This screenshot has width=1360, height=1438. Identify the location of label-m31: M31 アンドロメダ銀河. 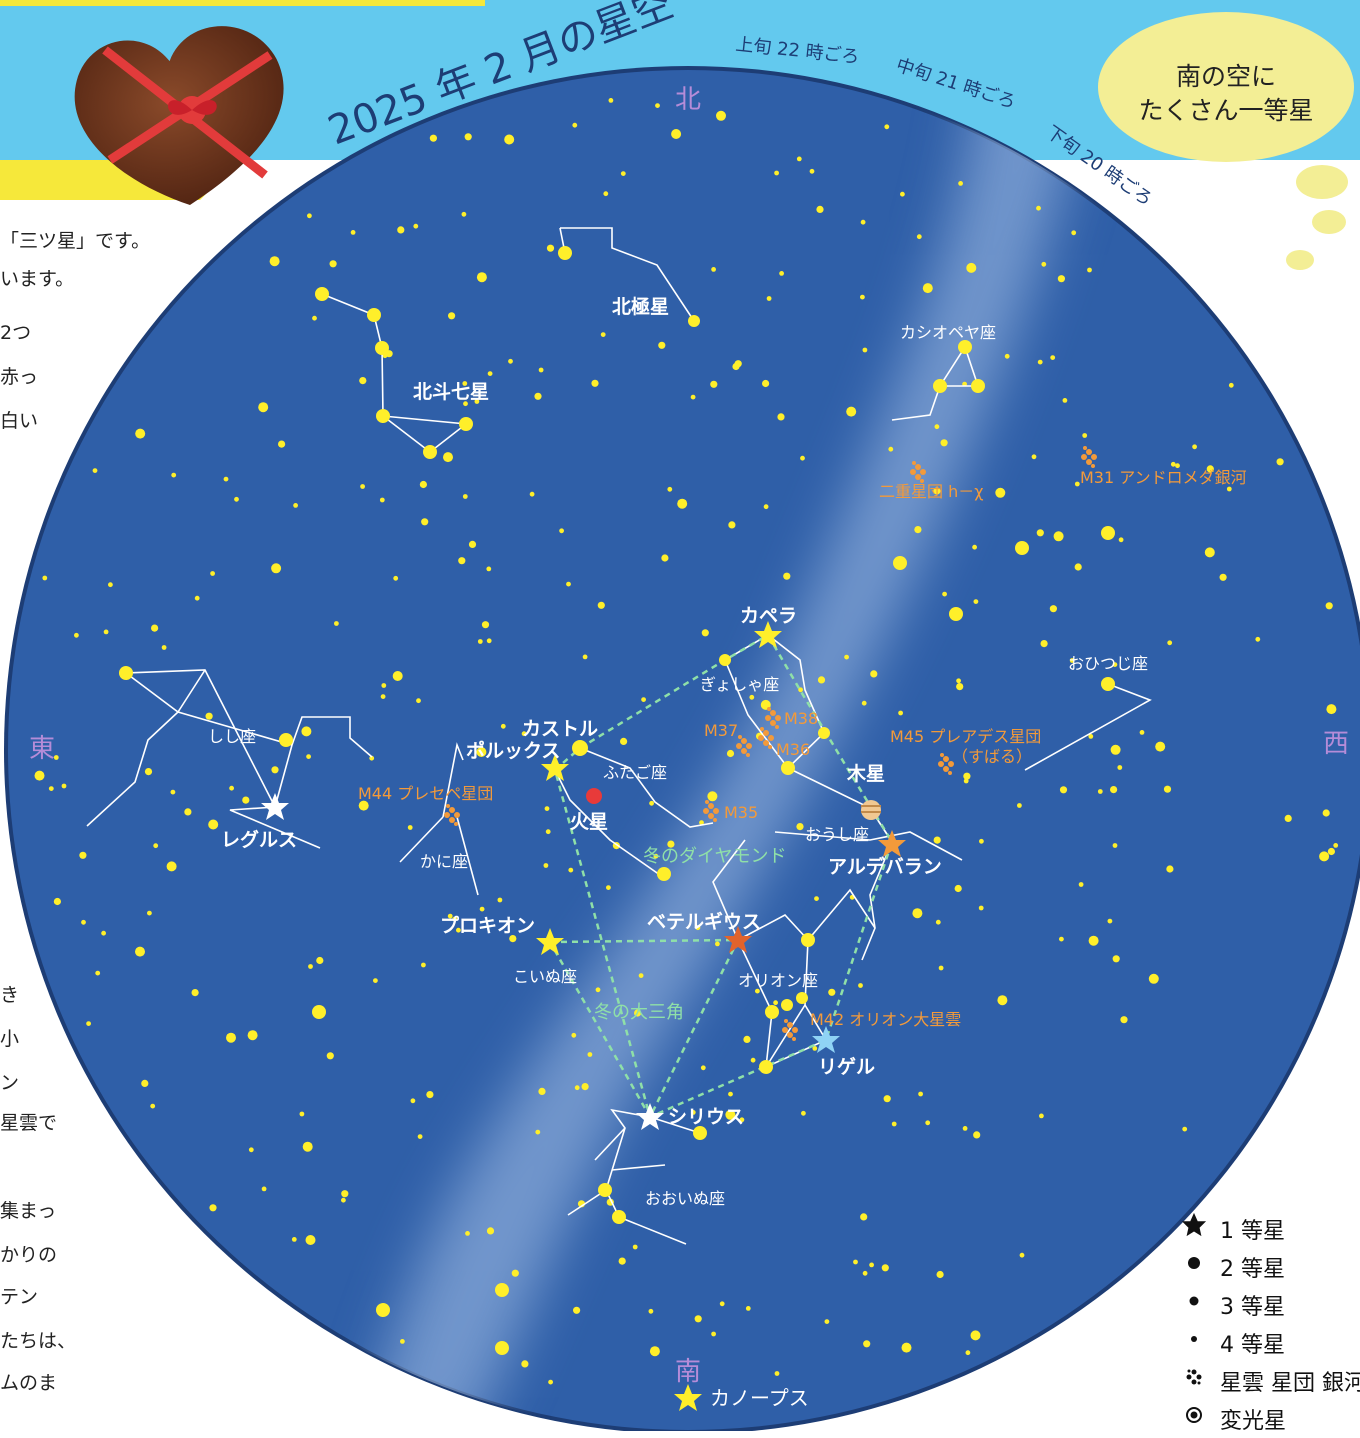
(1163, 477).